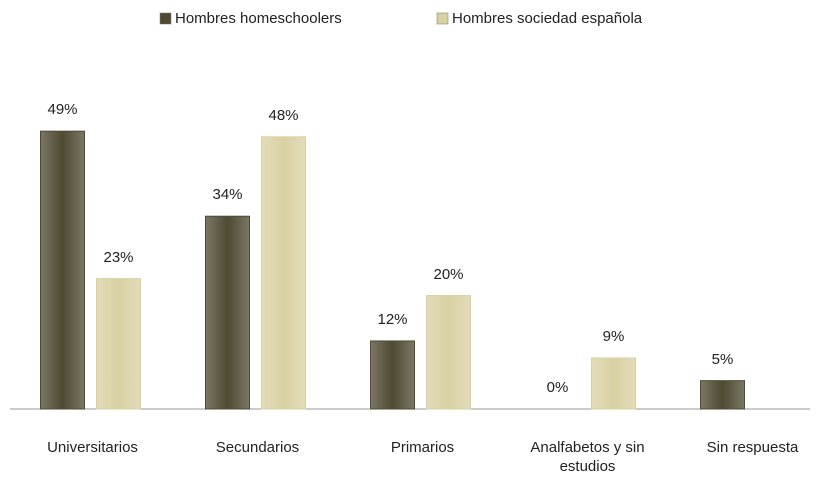 Image resolution: width=821 pixels, height=479 pixels. What do you see at coordinates (92, 447) in the screenshot?
I see `x-tick-label: Universitarios` at bounding box center [92, 447].